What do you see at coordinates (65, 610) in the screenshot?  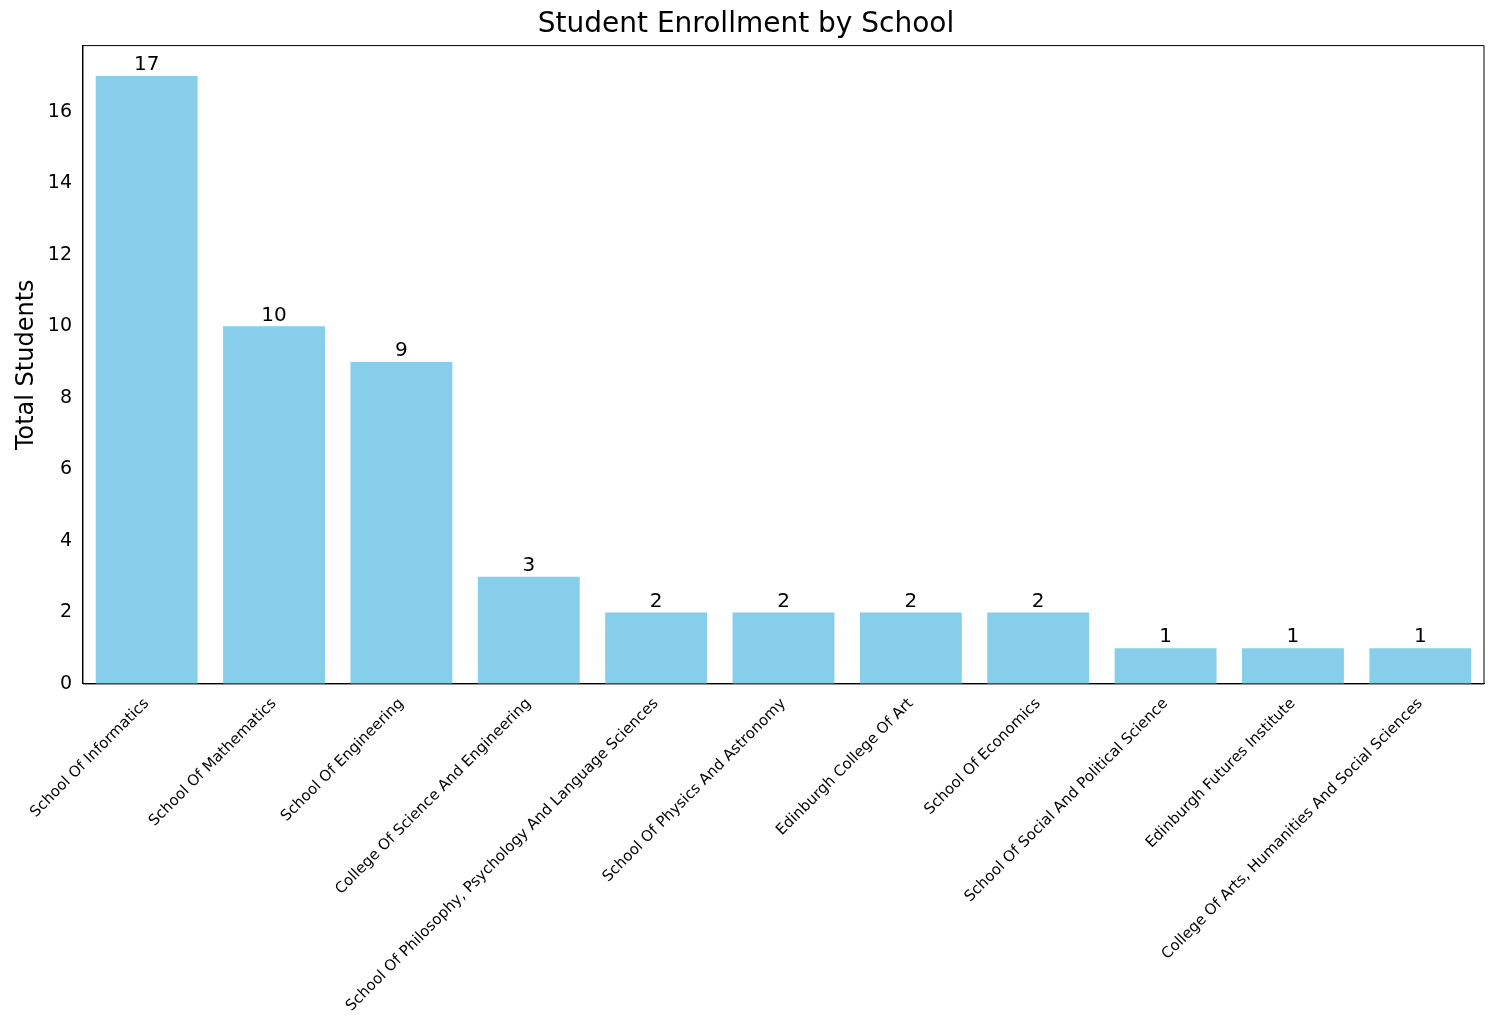 I see `y-tick-label: 2` at bounding box center [65, 610].